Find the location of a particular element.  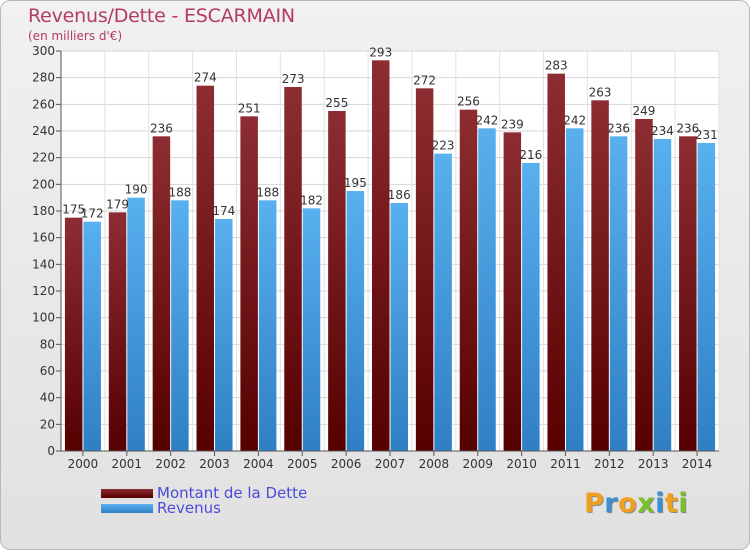

x-tick-label: 2001 is located at coordinates (127, 464).